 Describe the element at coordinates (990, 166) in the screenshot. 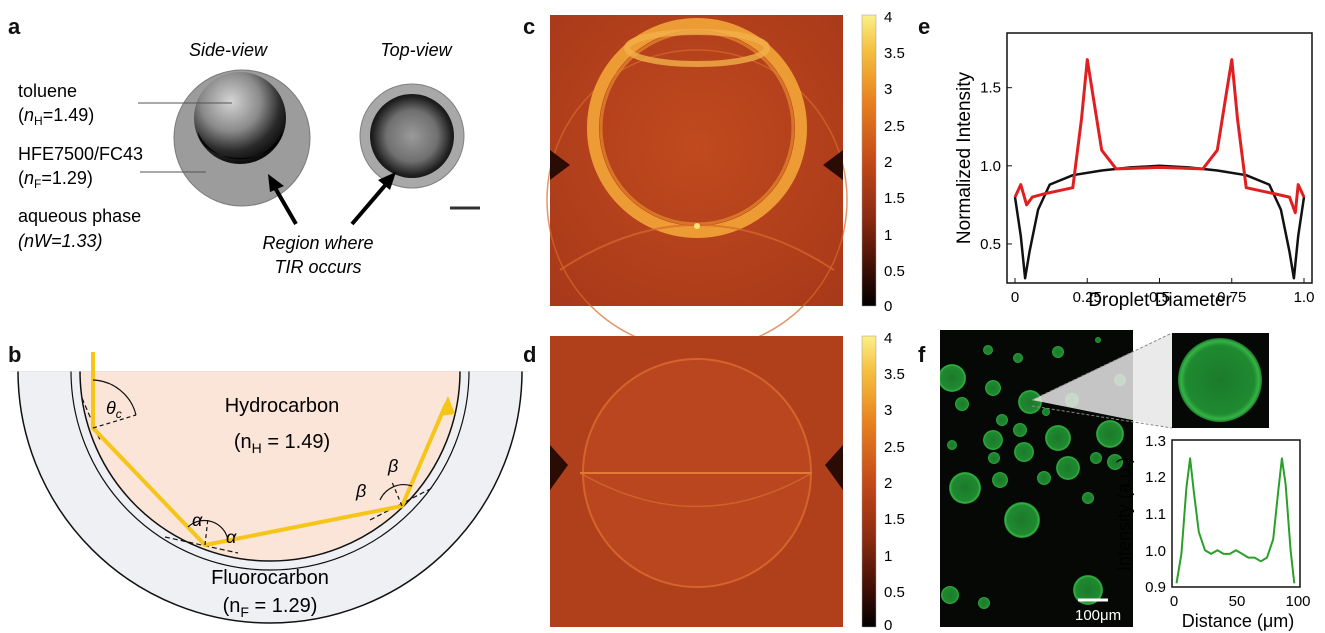

I see `chart-e-ytick-1: 1.0` at that location.